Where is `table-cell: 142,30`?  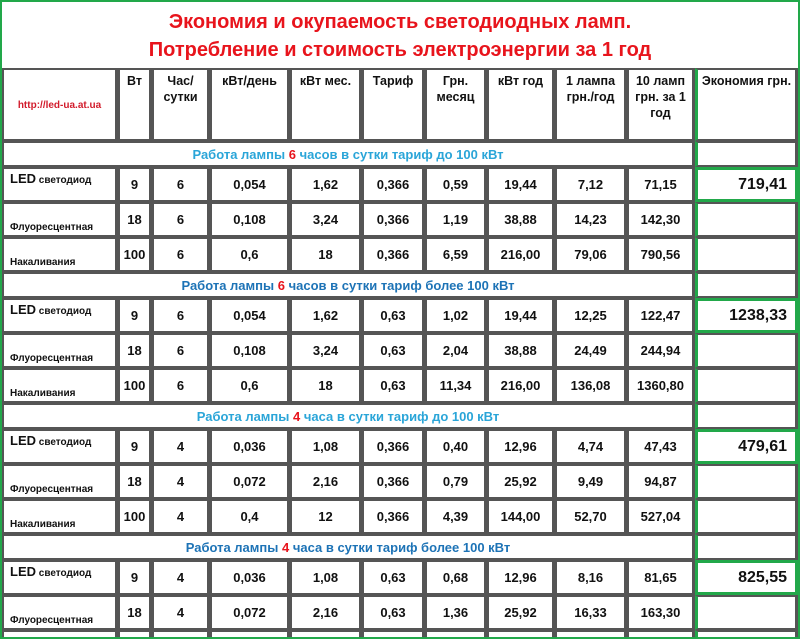 table-cell: 142,30 is located at coordinates (661, 219).